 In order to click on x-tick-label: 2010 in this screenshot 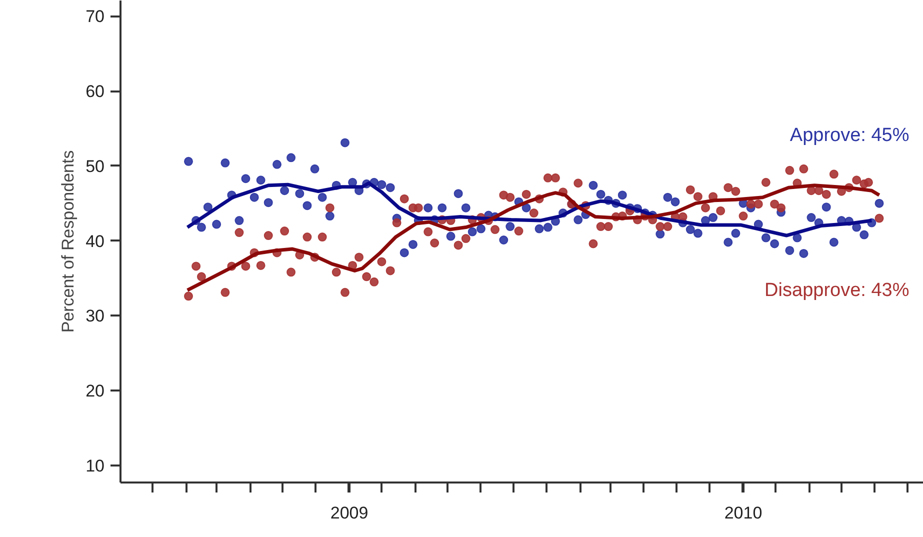, I will do `click(743, 513)`.